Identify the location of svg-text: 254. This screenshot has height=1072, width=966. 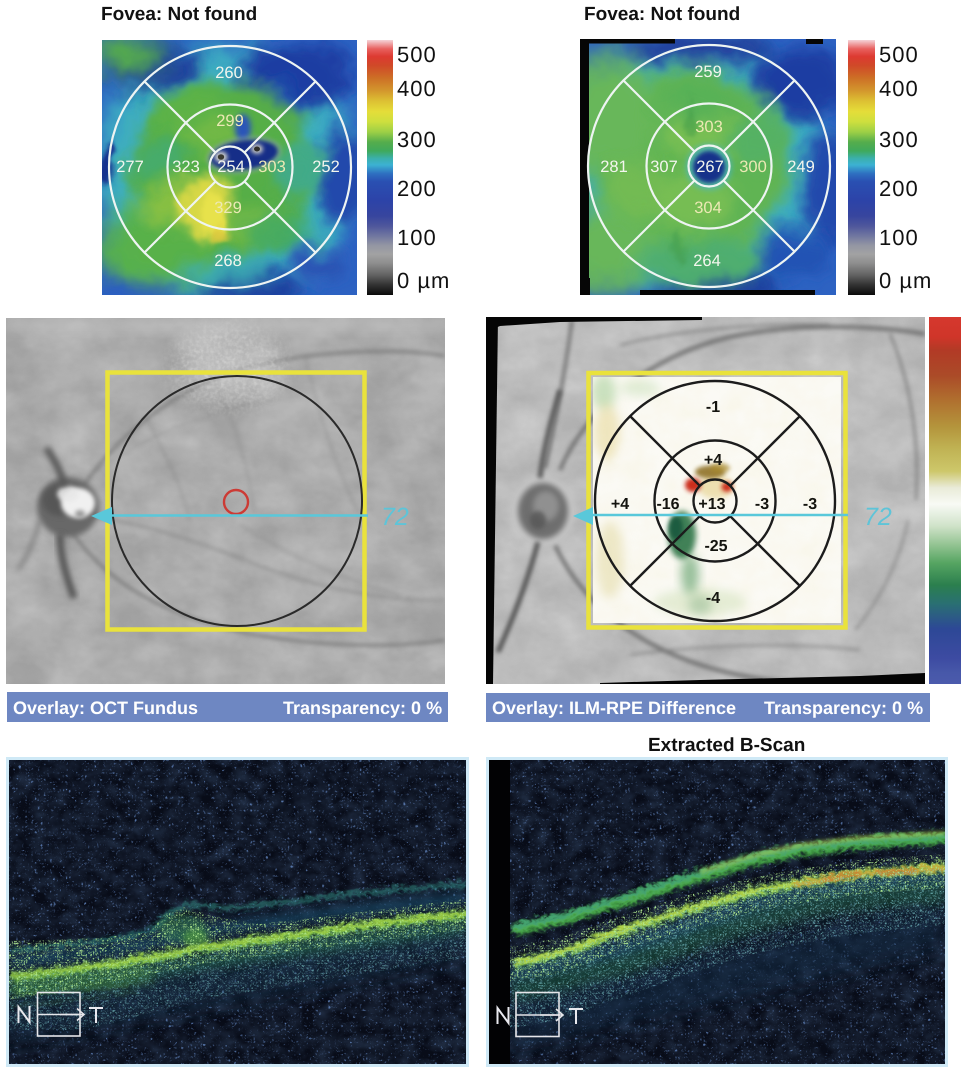
(231, 167).